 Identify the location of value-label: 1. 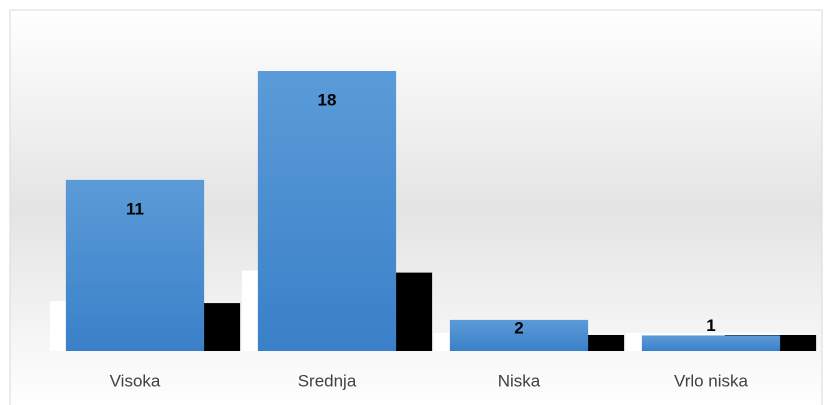
(710, 325).